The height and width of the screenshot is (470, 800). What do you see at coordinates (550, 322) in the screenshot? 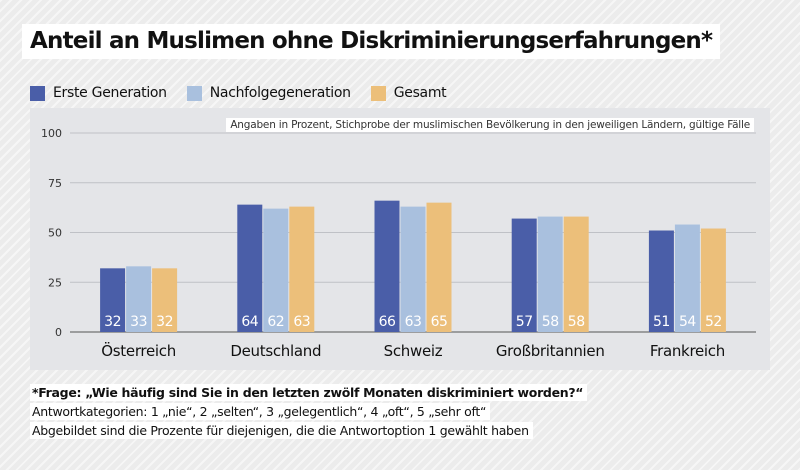
I see `data-label-grossbritannien-nachfolgegeneration: 58` at bounding box center [550, 322].